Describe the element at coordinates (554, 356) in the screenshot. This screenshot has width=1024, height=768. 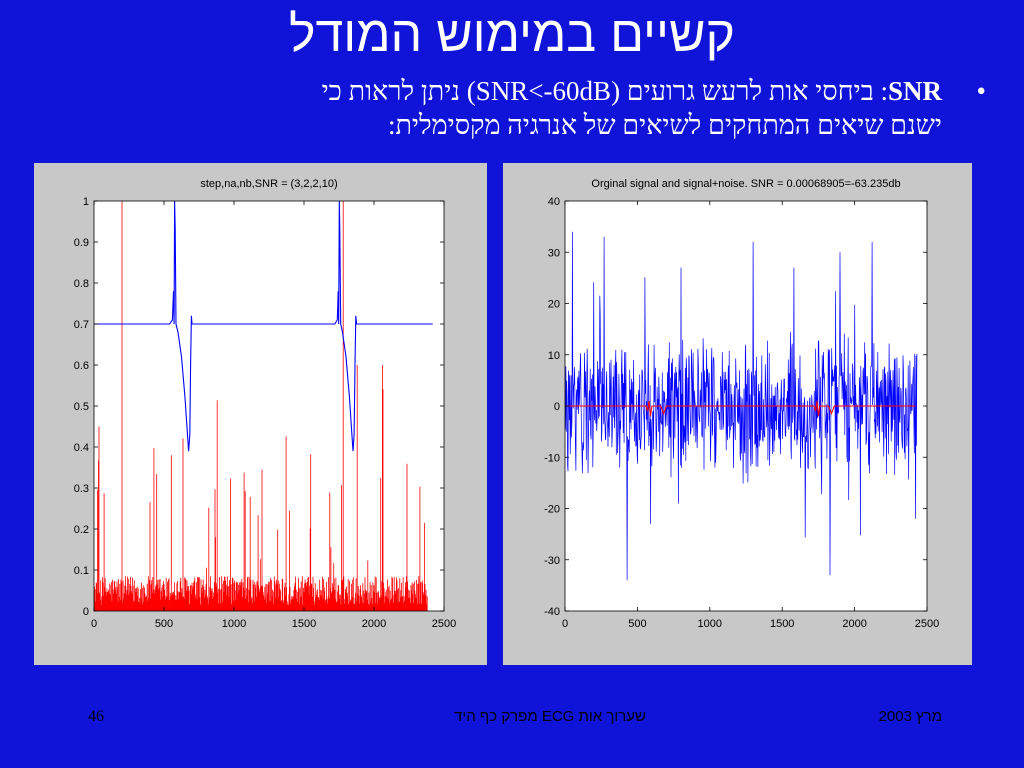
I see `y-tick-label: 10` at that location.